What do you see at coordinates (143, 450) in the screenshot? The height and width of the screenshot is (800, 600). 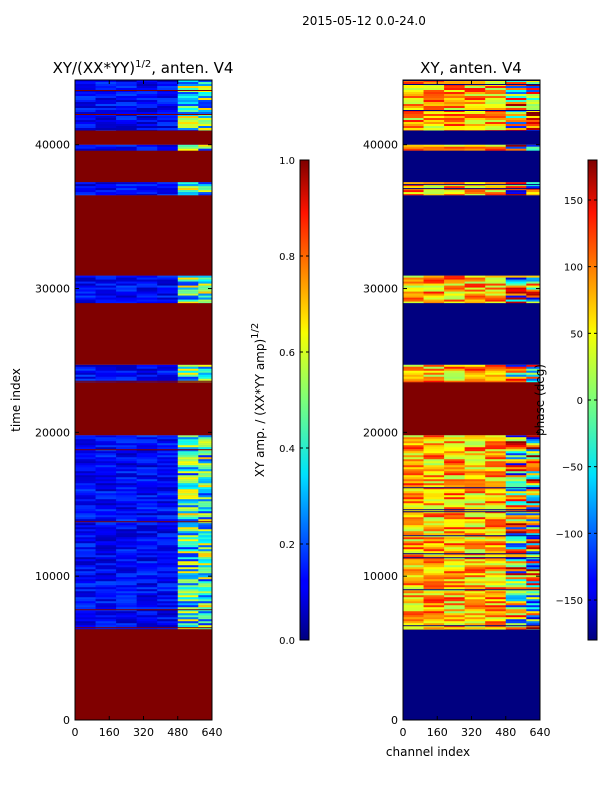 I see `heatmap-flag-line` at bounding box center [143, 450].